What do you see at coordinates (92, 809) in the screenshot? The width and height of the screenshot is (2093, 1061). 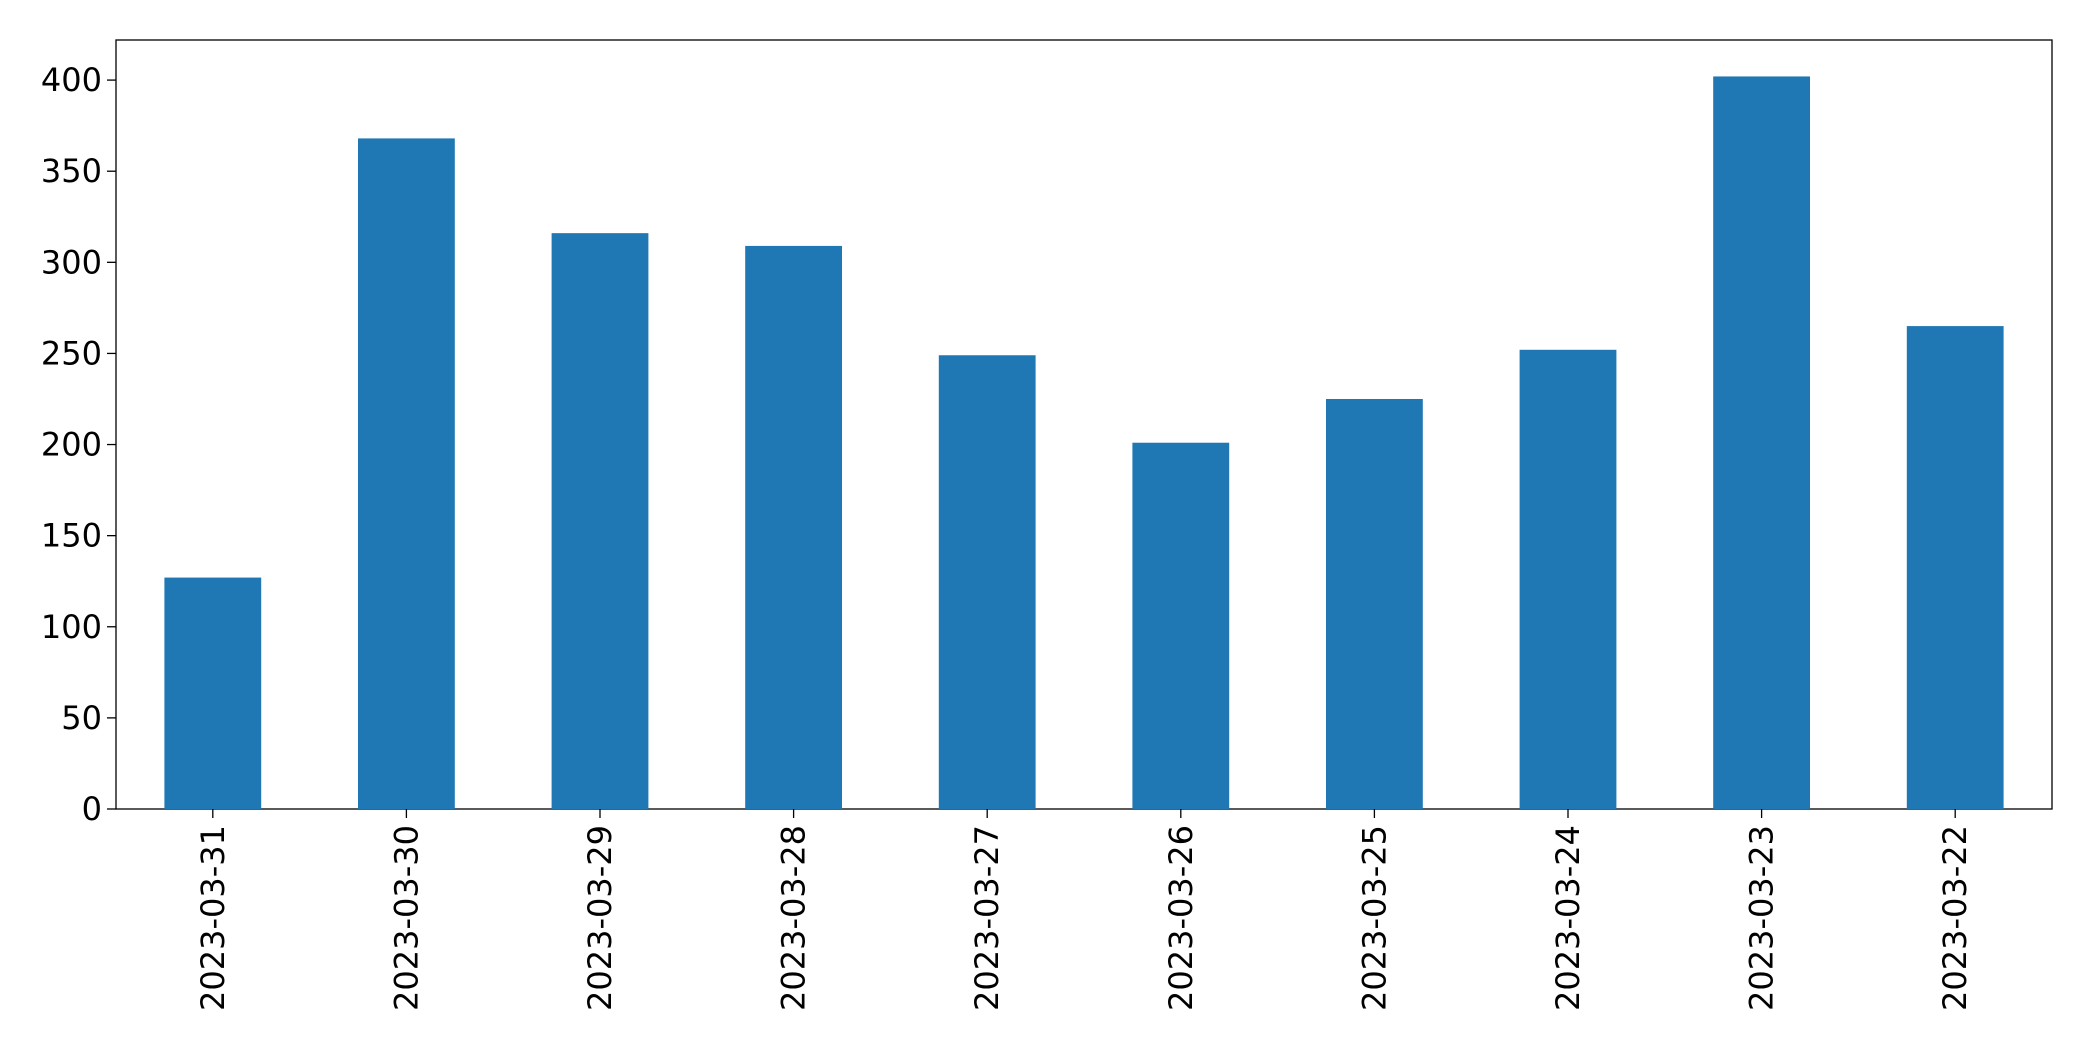 I see `y-tick-label: 0` at bounding box center [92, 809].